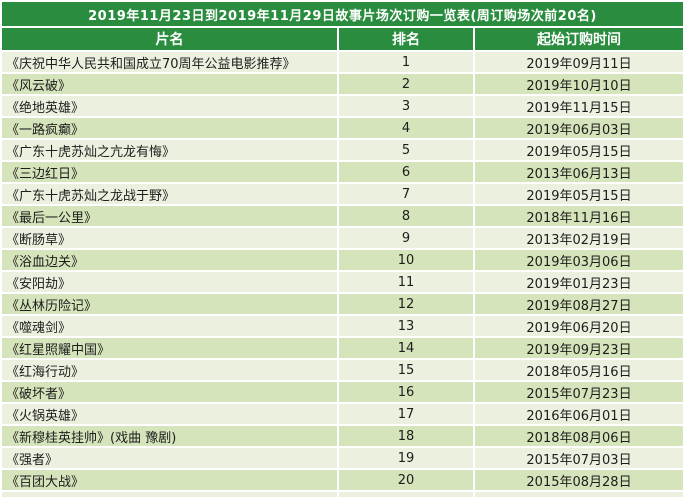 The image size is (685, 499). I want to click on column-header-start-order-date: 起始订购时间, so click(579, 39).